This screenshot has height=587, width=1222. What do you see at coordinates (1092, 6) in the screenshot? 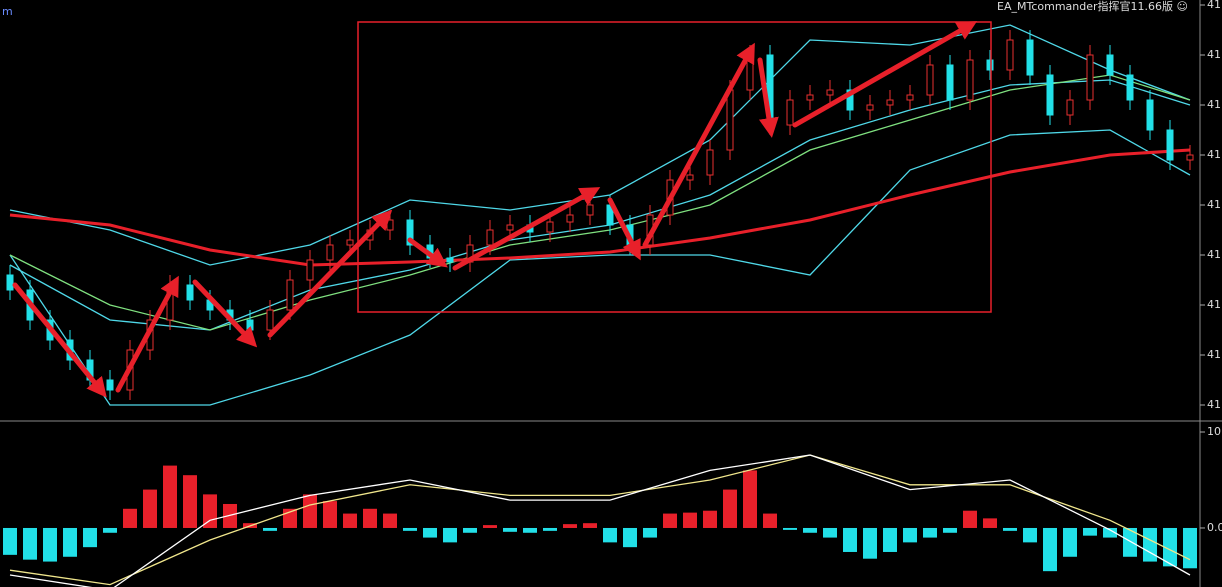
I see `chart-title: EA_MTcommander指挥官11.66版 ☺` at bounding box center [1092, 6].